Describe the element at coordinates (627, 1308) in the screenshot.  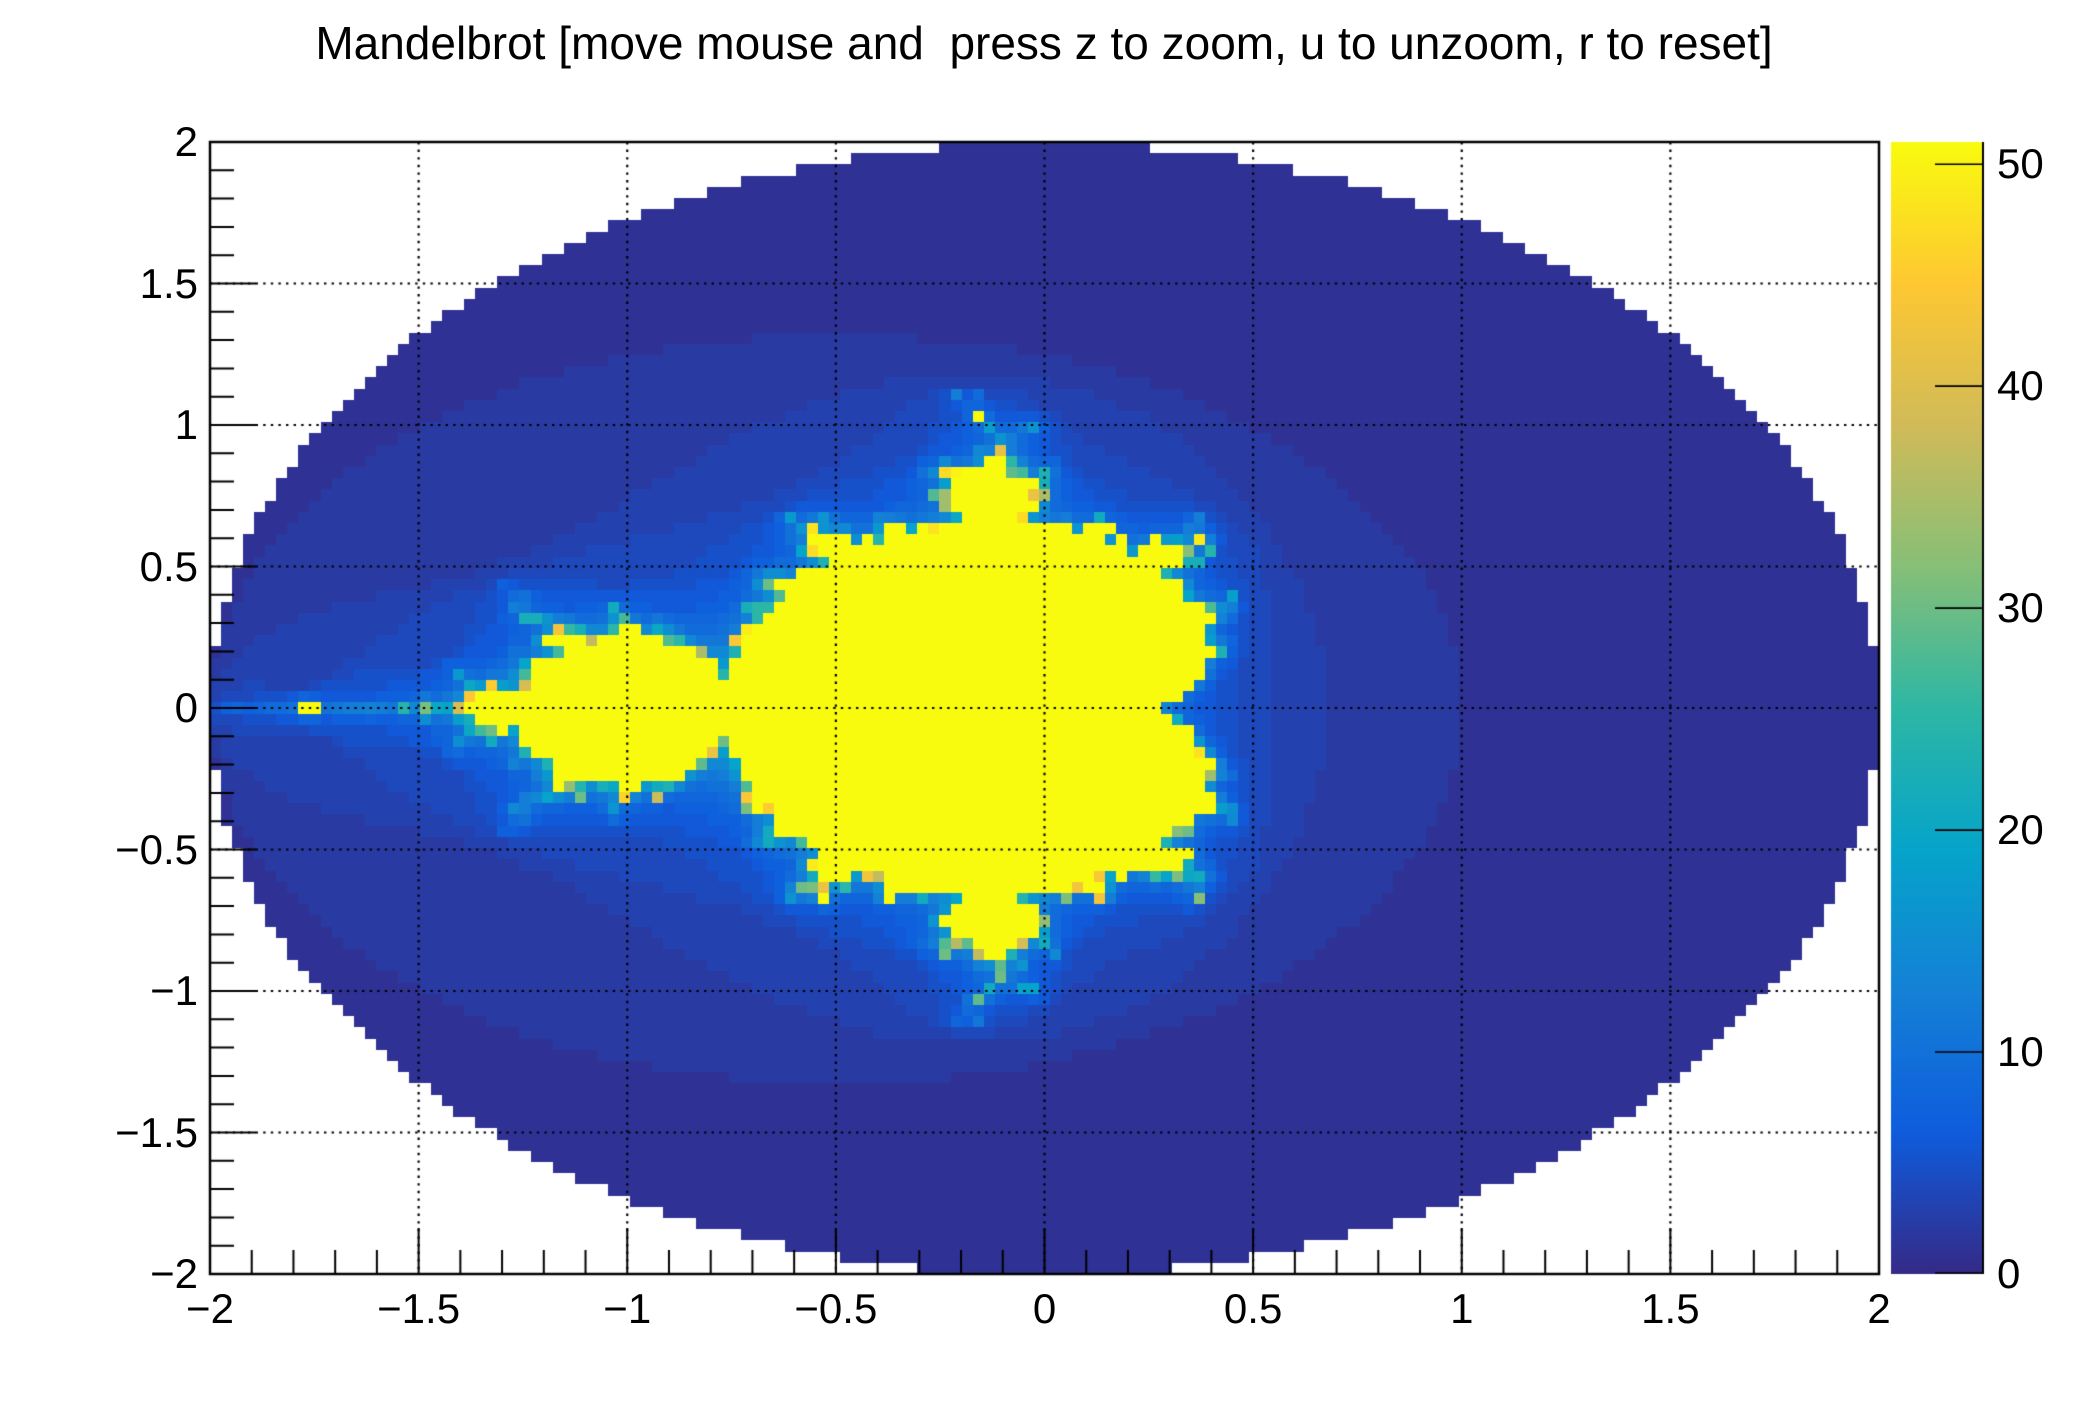
I see `x-axis-tick-label: −1` at that location.